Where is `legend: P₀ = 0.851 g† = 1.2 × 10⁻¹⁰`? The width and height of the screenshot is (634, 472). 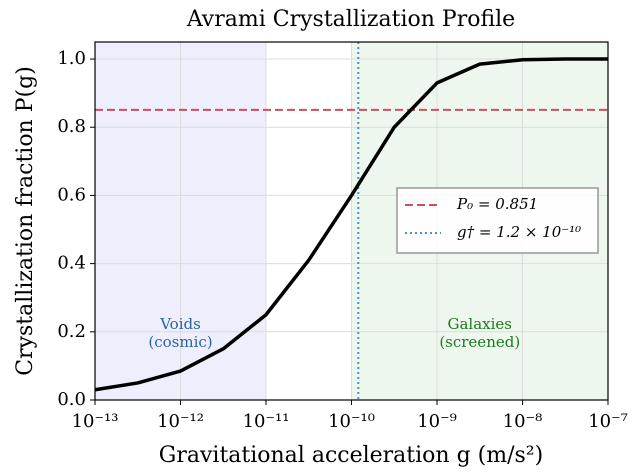
legend: P₀ = 0.851 g† = 1.2 × 10⁻¹⁰ is located at coordinates (497, 220).